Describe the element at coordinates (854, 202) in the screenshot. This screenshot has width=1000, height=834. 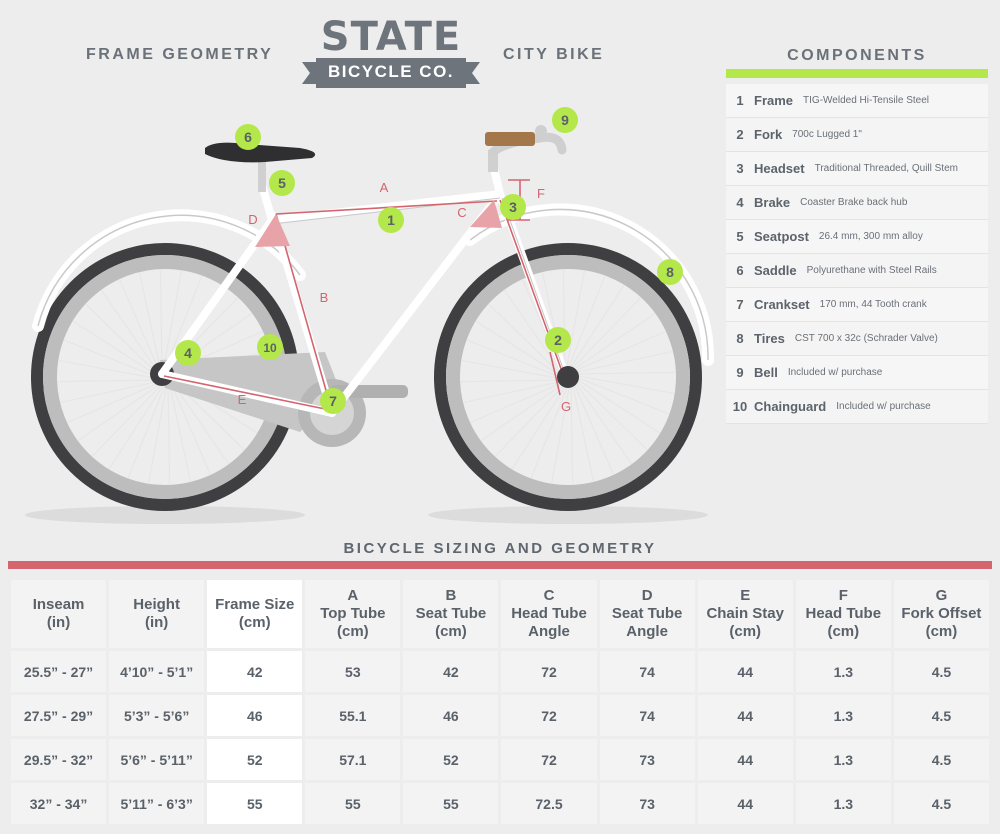
I see `component-description: Coaster Brake back hub` at that location.